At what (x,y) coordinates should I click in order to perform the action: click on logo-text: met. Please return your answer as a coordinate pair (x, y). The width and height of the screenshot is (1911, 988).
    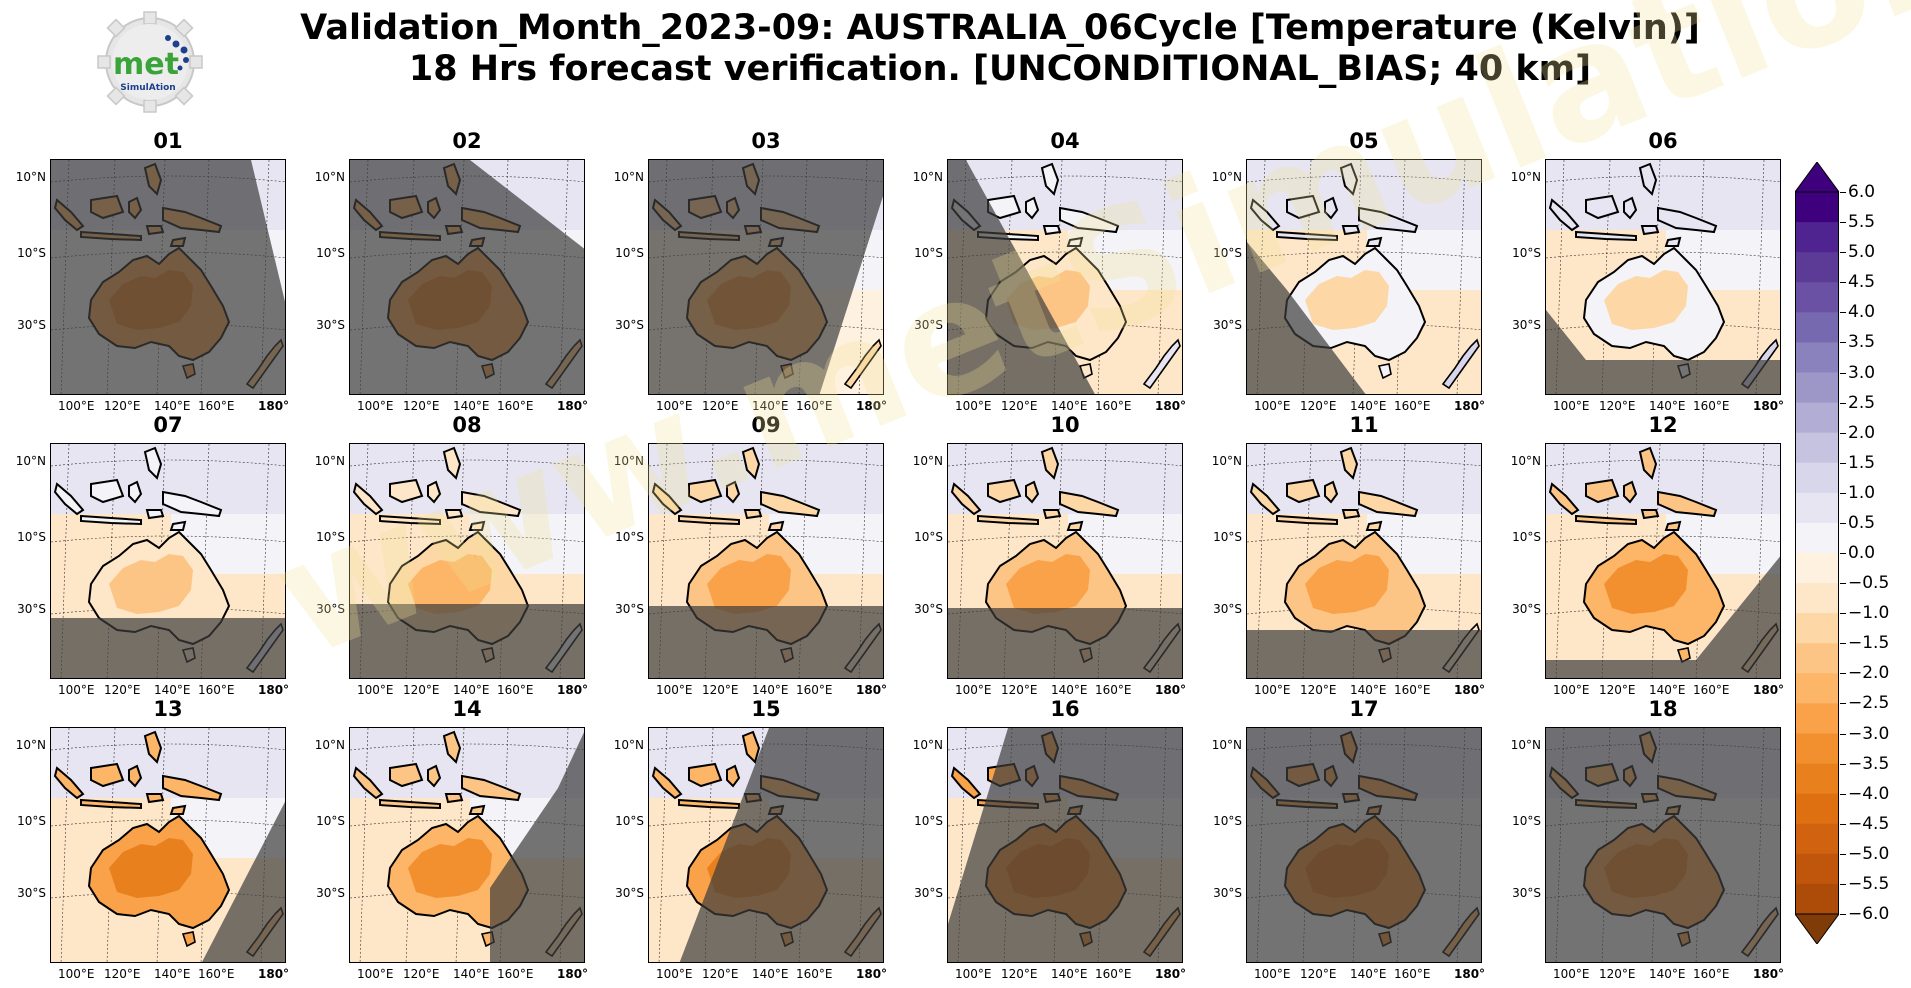
    Looking at the image, I should click on (146, 64).